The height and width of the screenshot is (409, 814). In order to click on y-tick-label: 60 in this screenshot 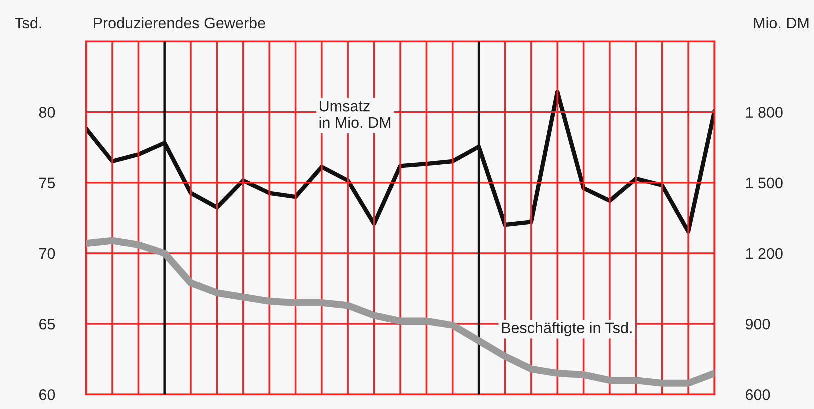, I will do `click(48, 395)`.